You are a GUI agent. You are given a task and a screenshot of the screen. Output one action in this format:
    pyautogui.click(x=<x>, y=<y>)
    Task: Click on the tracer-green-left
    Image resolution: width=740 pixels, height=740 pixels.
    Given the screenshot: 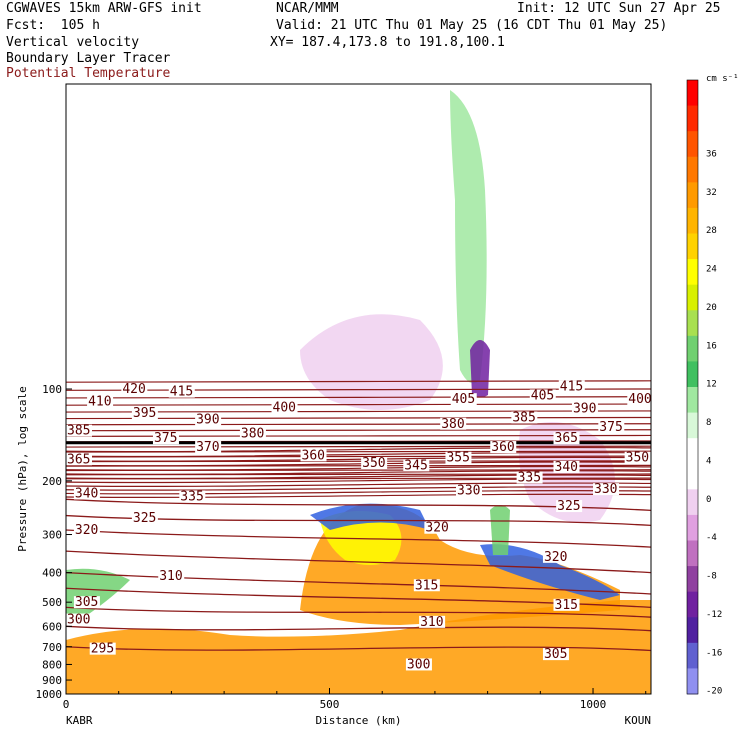 What is the action you would take?
    pyautogui.click(x=98, y=595)
    